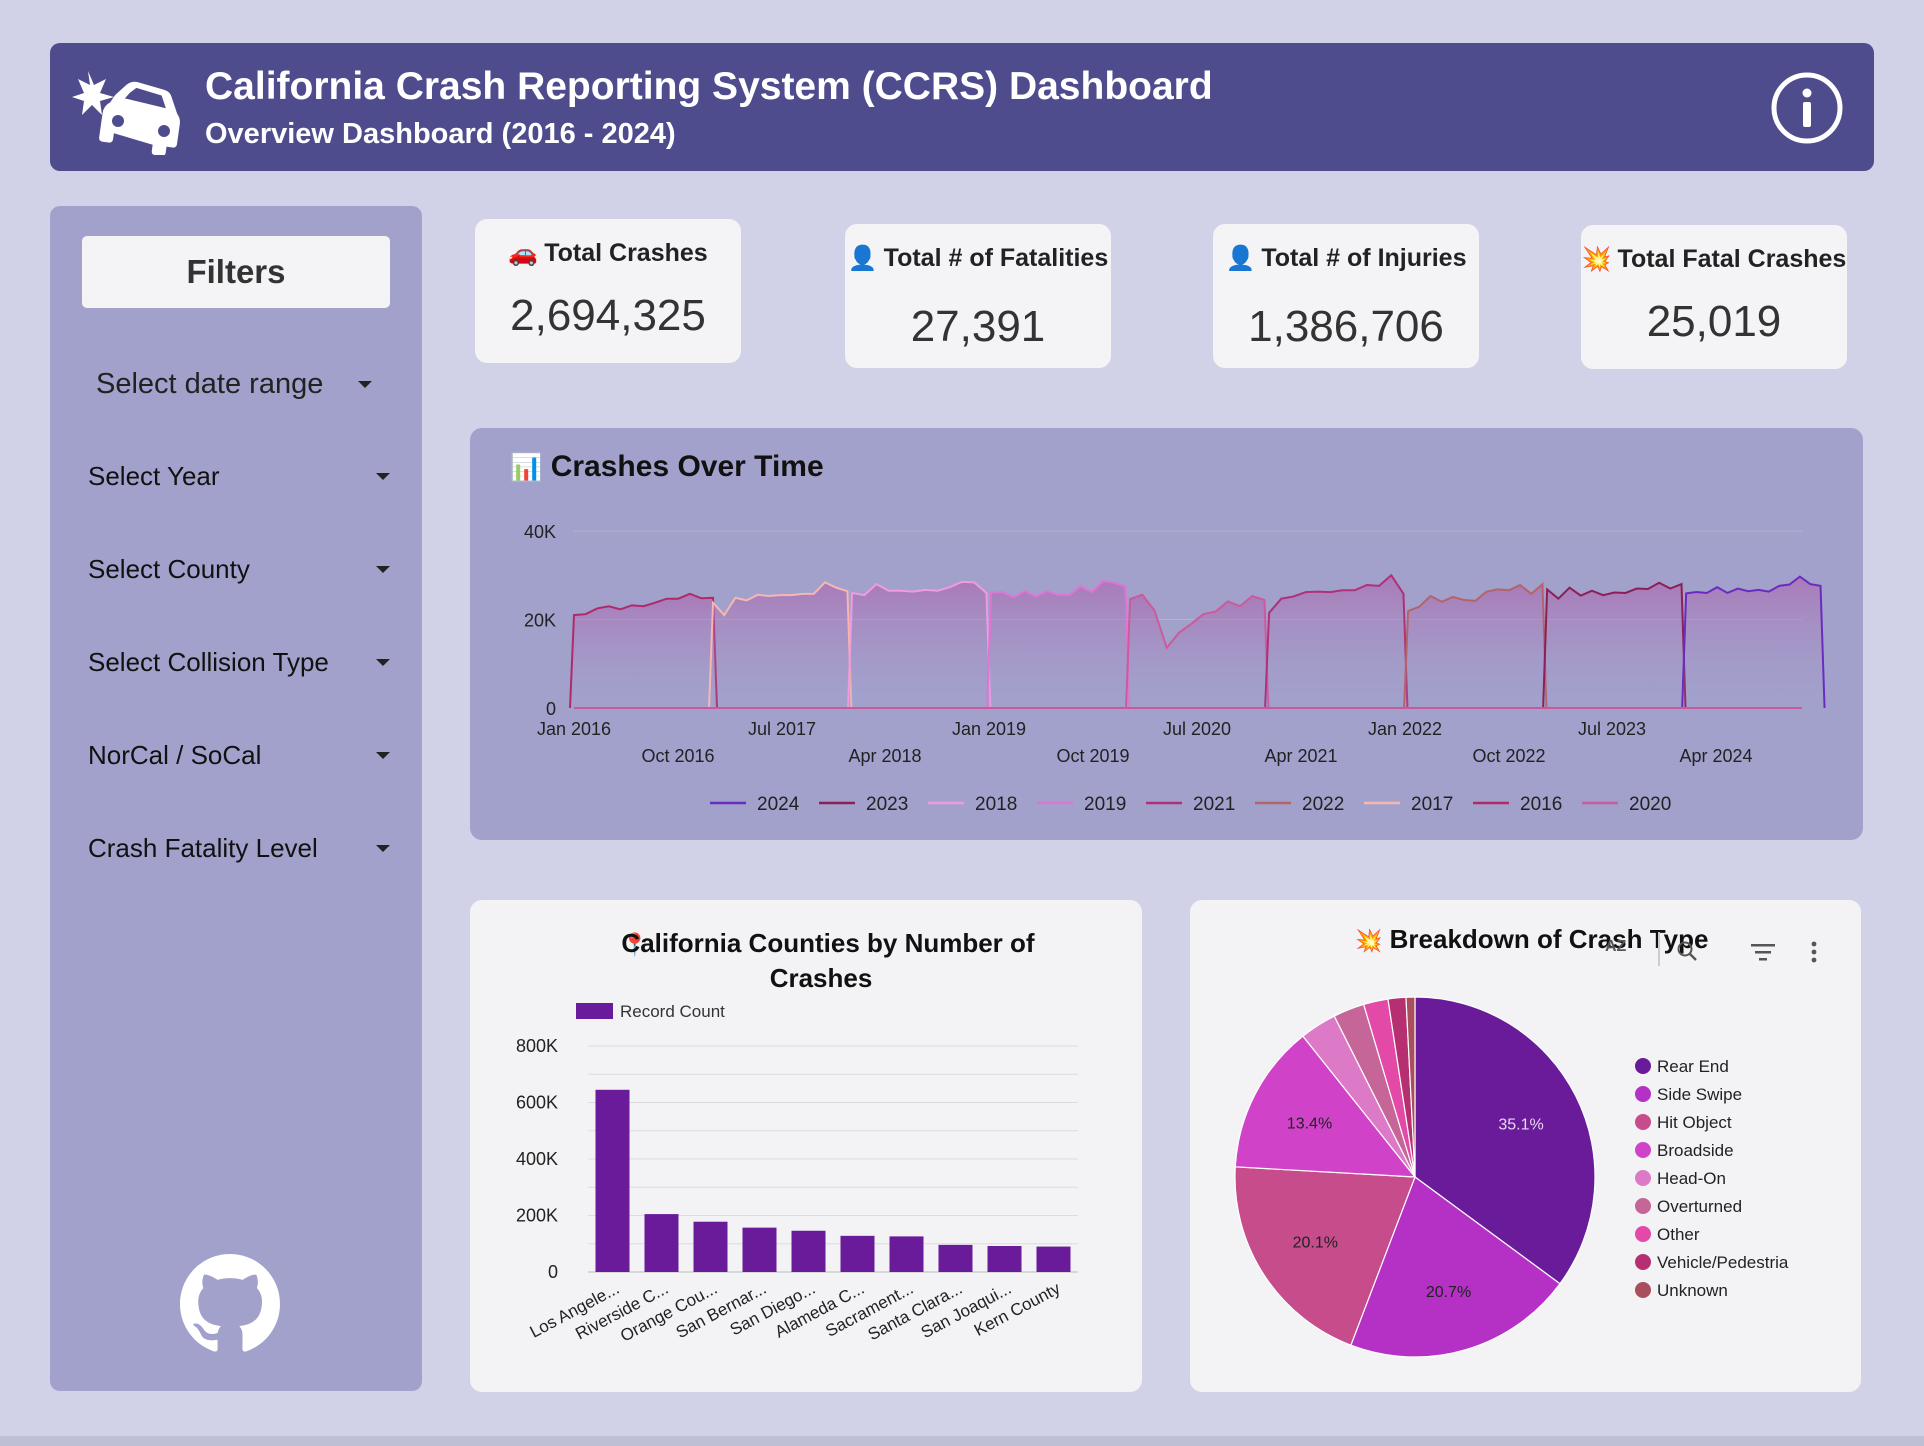 Image resolution: width=1924 pixels, height=1446 pixels. What do you see at coordinates (1659, 949) in the screenshot?
I see `toolbar-divider` at bounding box center [1659, 949].